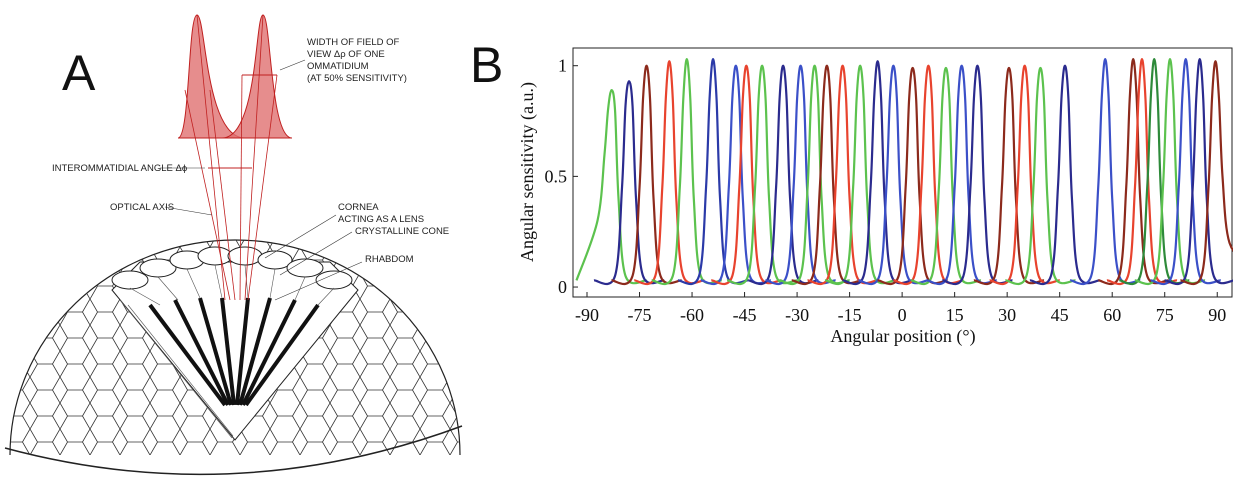 Image resolution: width=1233 pixels, height=504 pixels. I want to click on axes-rays, so click(231, 157).